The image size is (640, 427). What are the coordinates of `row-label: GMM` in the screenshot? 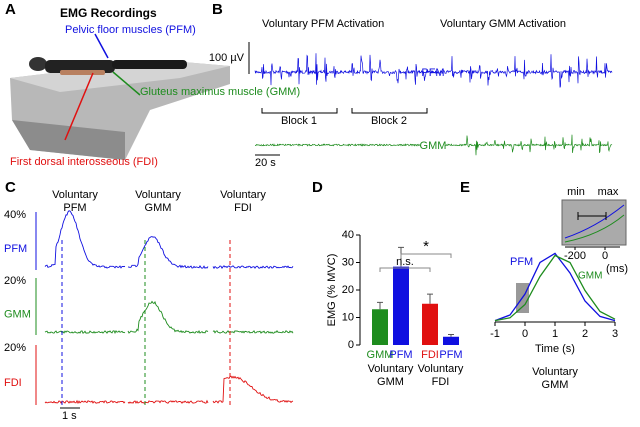 It's located at (17, 314).